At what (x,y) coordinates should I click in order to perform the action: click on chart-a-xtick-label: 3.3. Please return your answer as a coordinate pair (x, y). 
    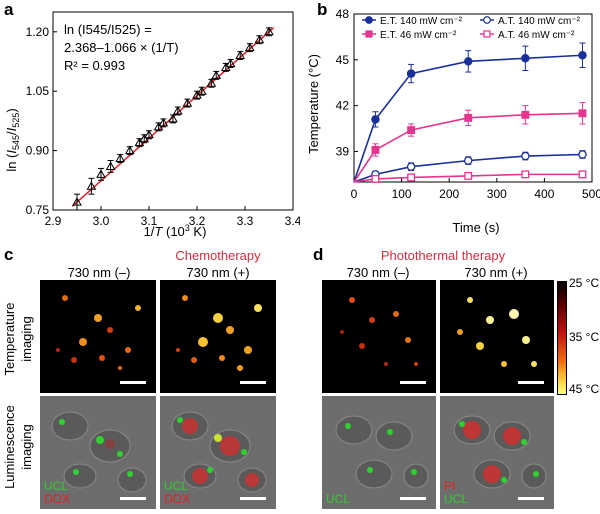
    Looking at the image, I should click on (245, 221).